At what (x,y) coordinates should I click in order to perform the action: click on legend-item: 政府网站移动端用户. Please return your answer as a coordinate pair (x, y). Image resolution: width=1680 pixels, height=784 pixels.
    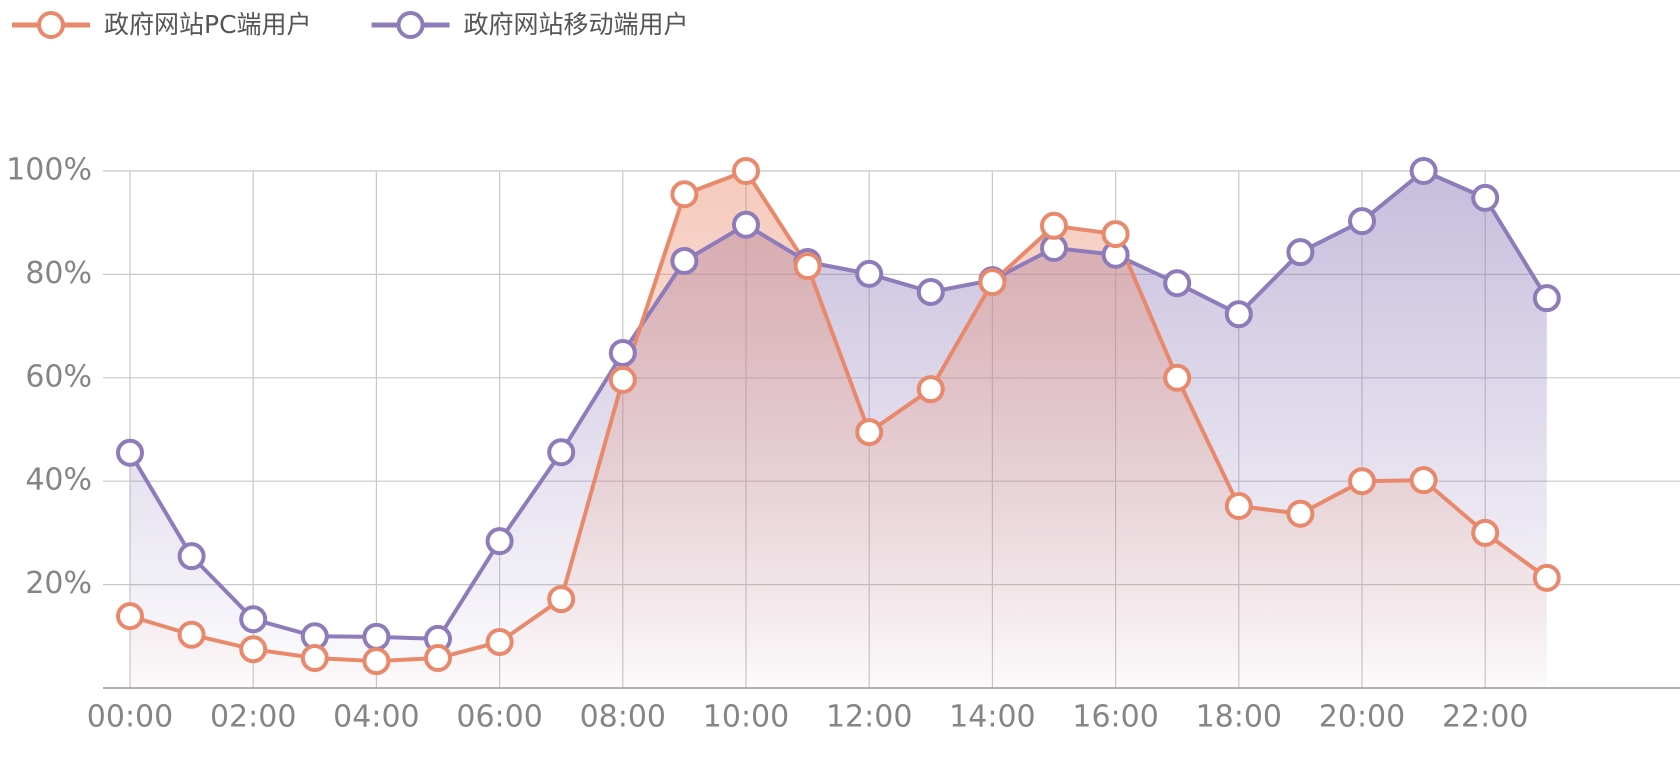
    Looking at the image, I should click on (530, 24).